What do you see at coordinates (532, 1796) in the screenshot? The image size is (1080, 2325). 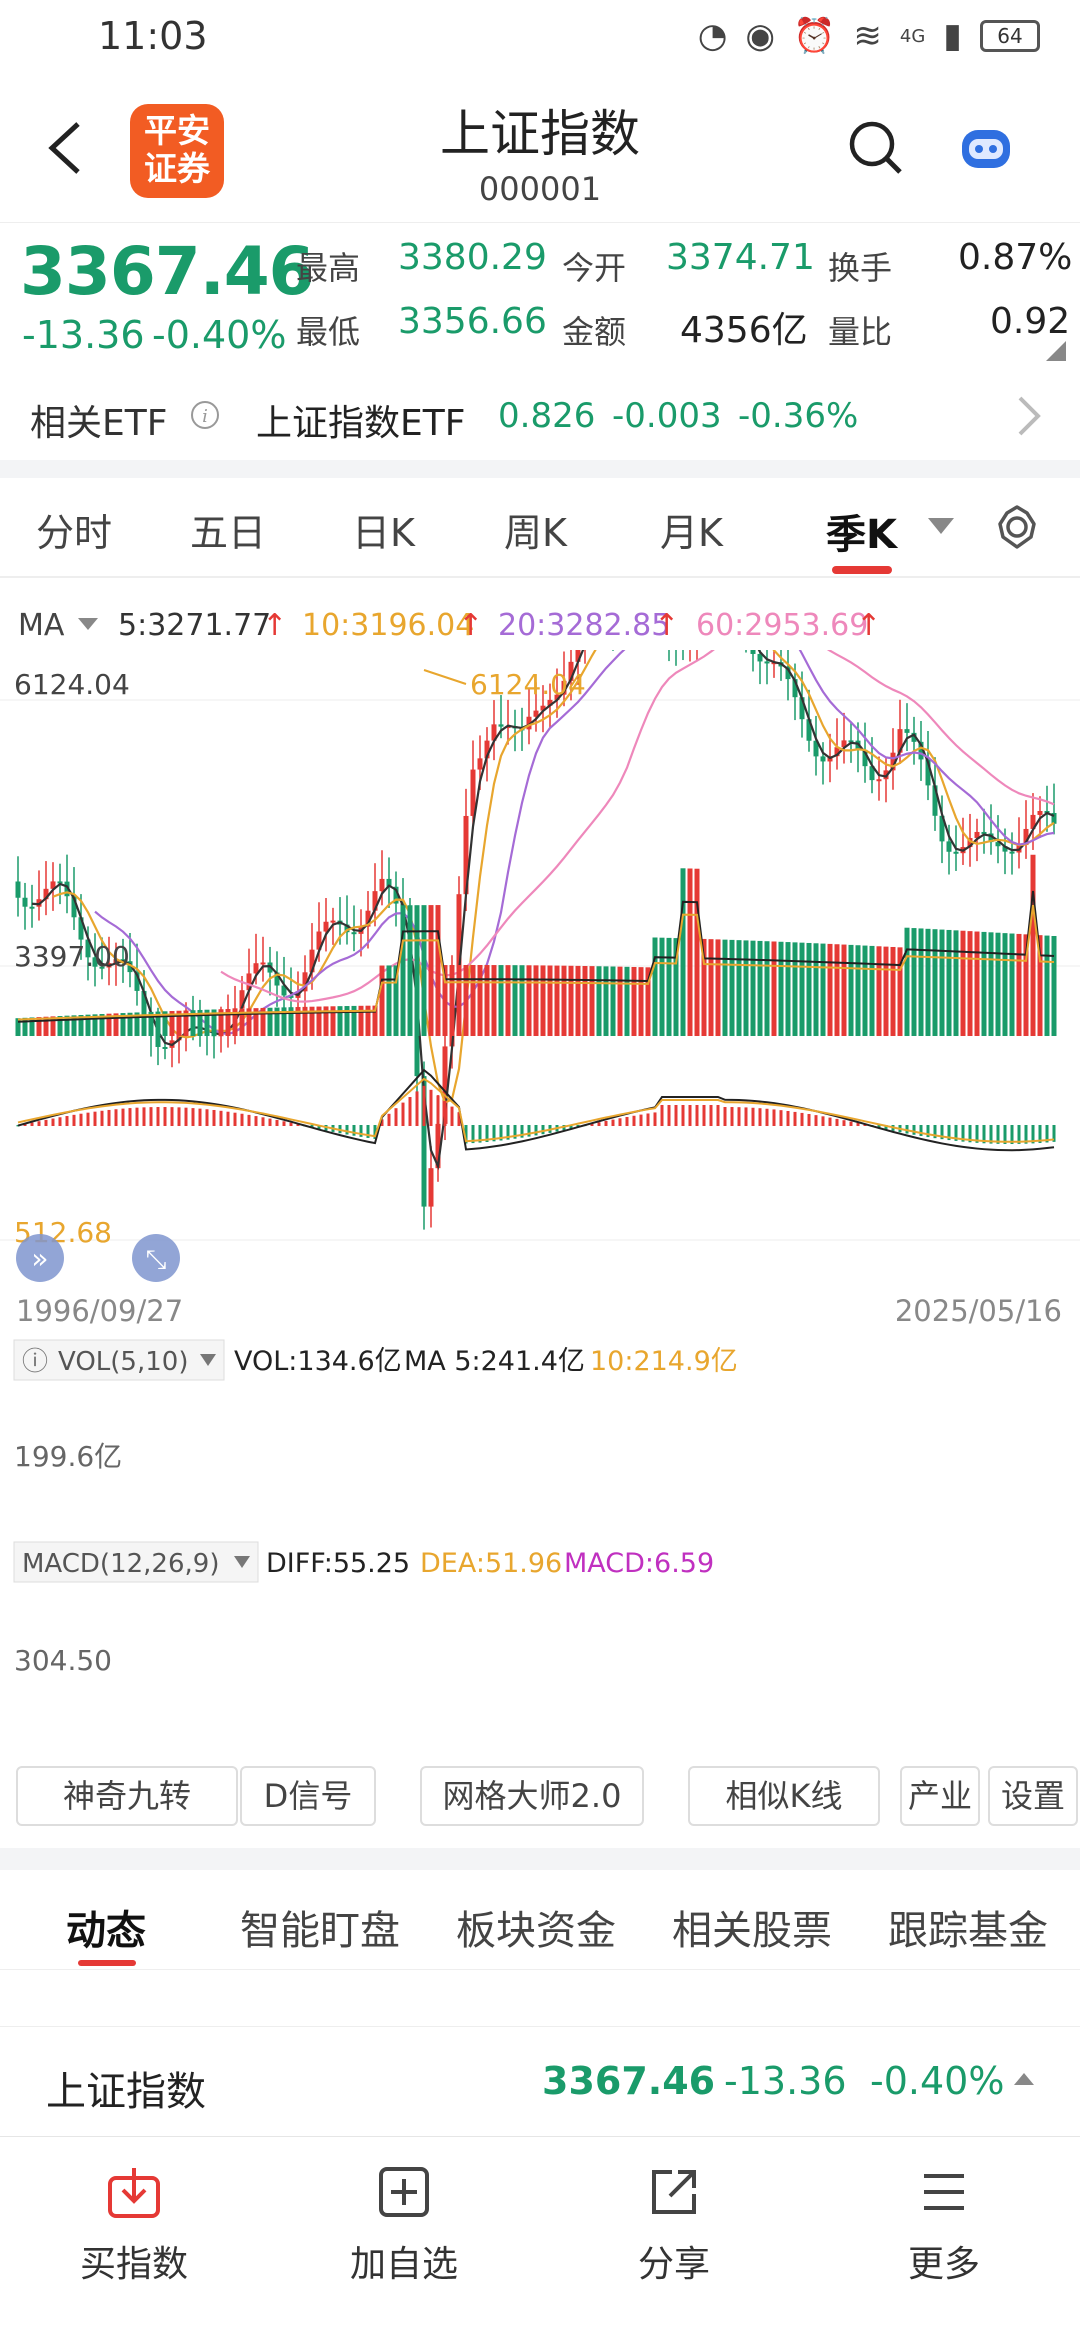 I see `tool-grid: 网格大师2.0` at bounding box center [532, 1796].